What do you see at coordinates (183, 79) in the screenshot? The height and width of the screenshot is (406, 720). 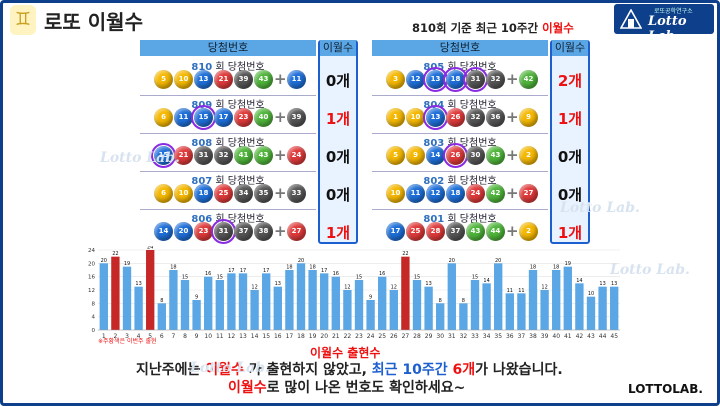 I see `lotto-ball: 10` at bounding box center [183, 79].